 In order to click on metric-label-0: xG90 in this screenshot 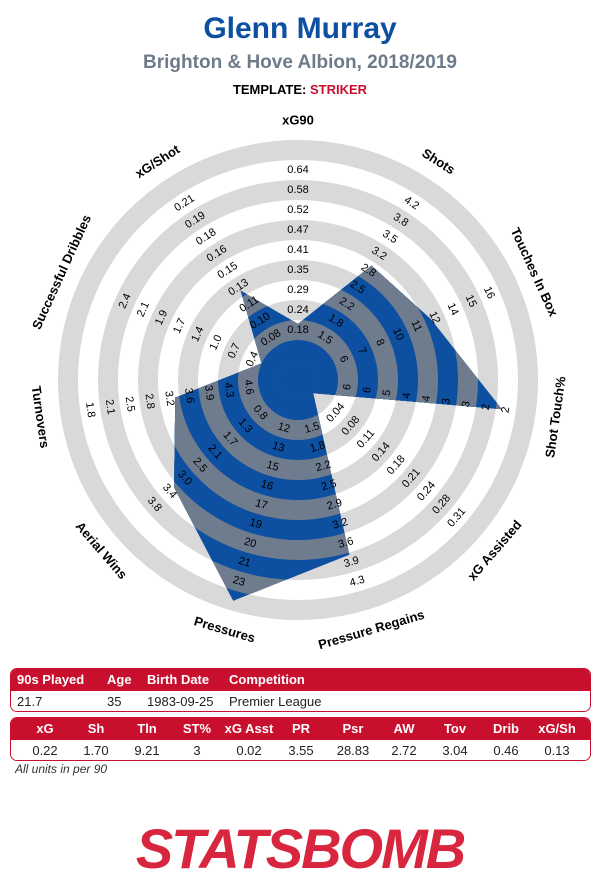, I will do `click(298, 120)`.